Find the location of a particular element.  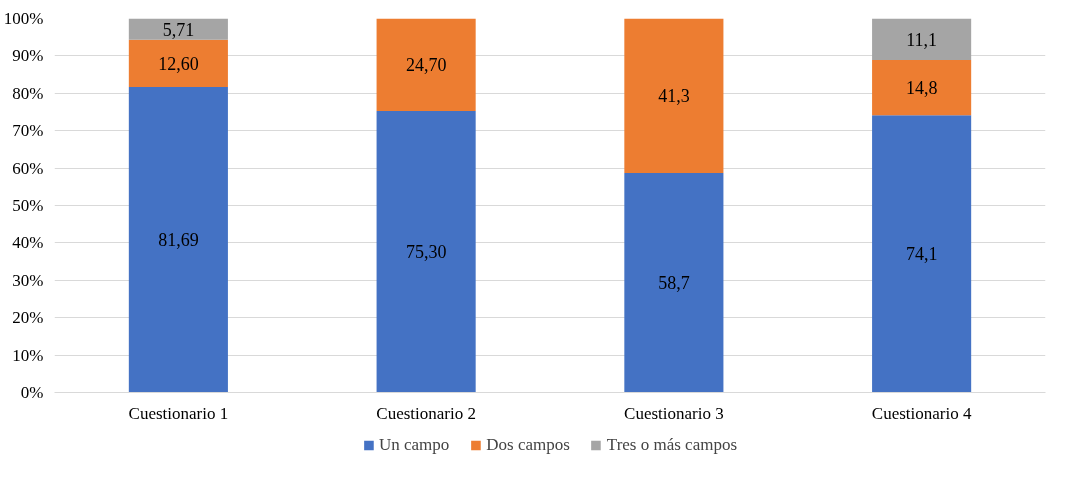

data-label: 74,1 is located at coordinates (921, 254).